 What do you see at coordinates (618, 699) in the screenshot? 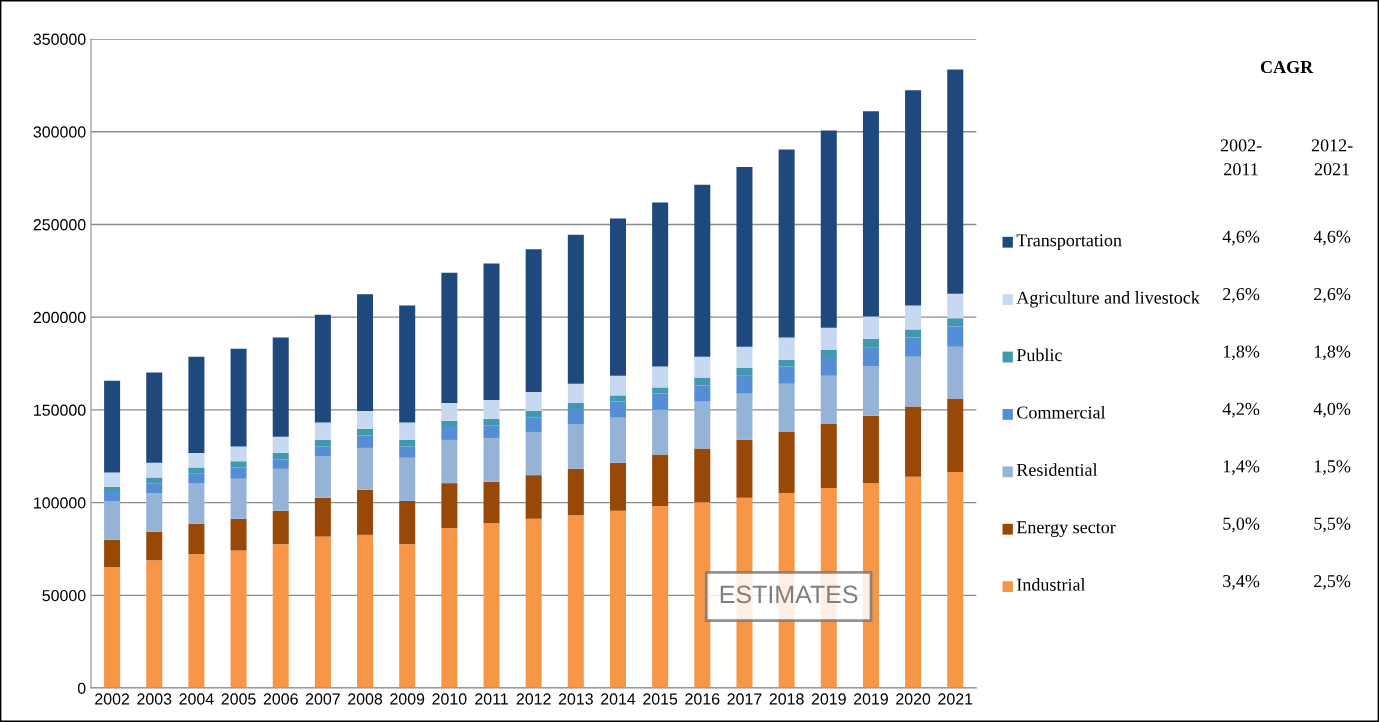
I see `x-tick-label: 2014` at bounding box center [618, 699].